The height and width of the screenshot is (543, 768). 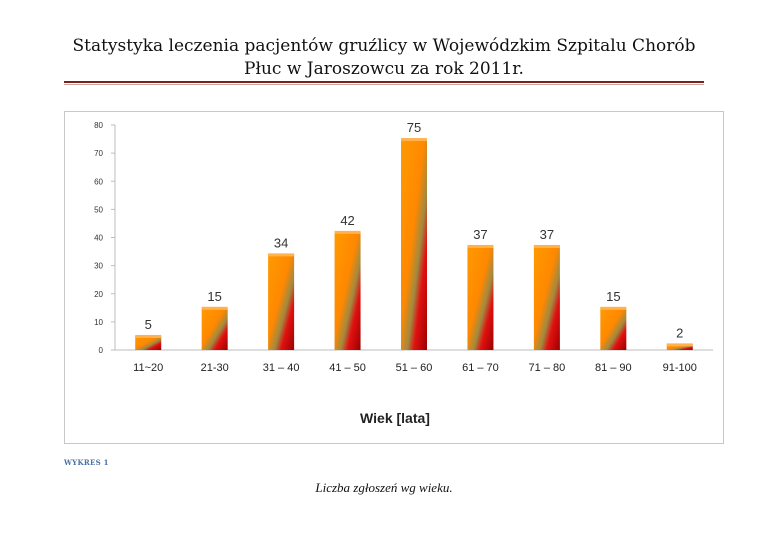 What do you see at coordinates (148, 368) in the screenshot?
I see `x-tick-label: 11~20` at bounding box center [148, 368].